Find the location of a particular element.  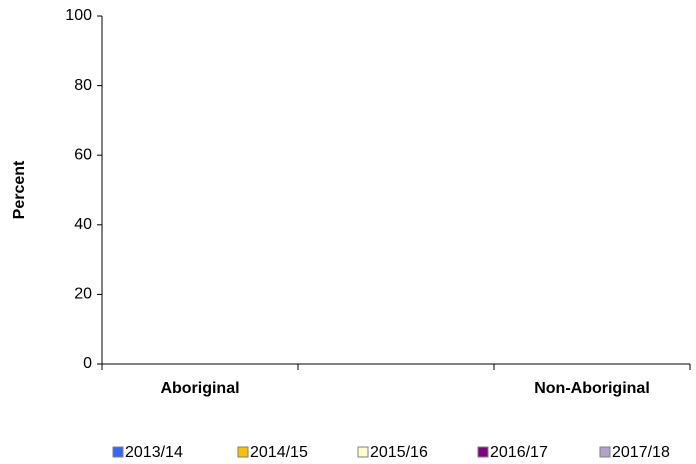

y-tick-label: 40 is located at coordinates (83, 224).